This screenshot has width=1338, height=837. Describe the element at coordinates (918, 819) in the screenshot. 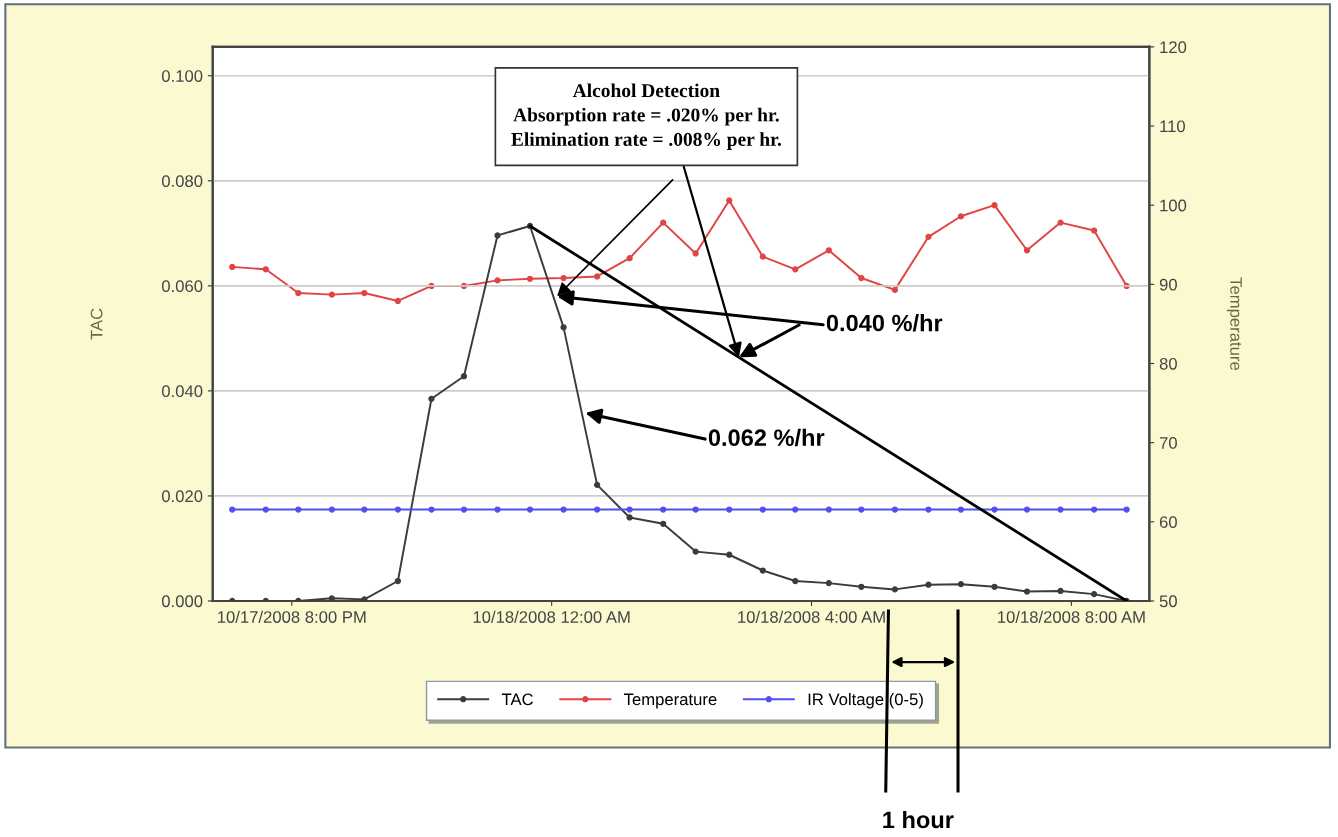

I see `text: 1 hour` at that location.